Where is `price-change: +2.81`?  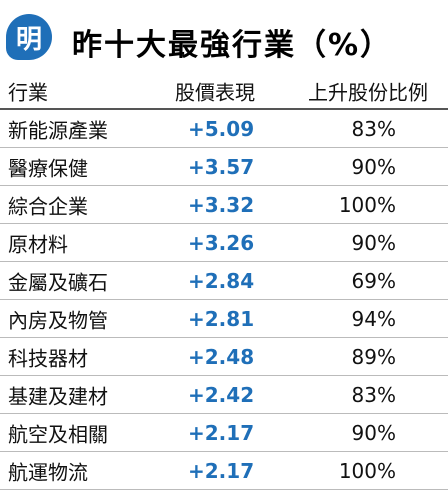
price-change: +2.81 is located at coordinates (221, 318).